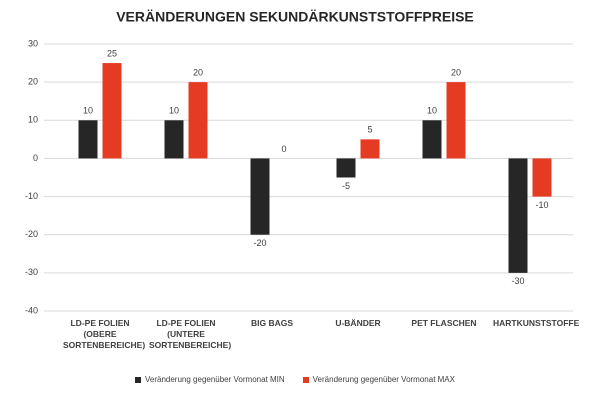 This screenshot has height=400, width=590. I want to click on x-tick-label: HARTKUNSTSTOFFE, so click(536, 323).